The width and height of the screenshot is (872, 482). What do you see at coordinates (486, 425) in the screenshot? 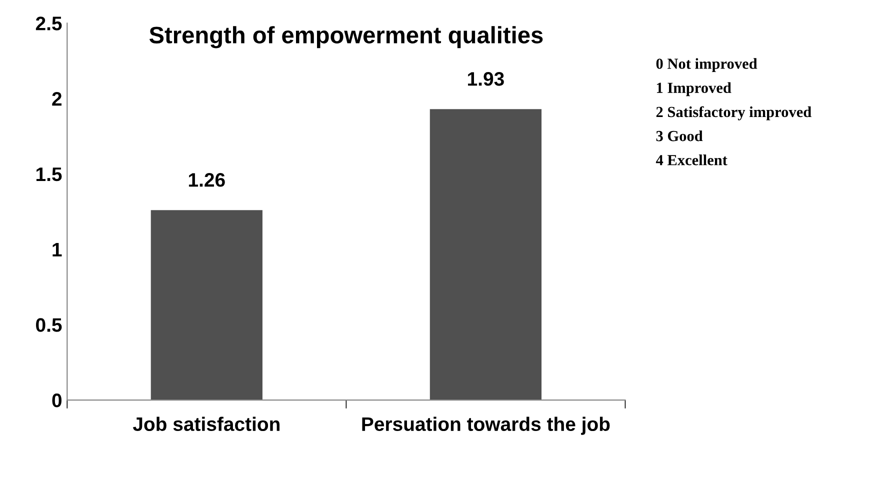
I see `x-tick-label: Persuation towards the job` at bounding box center [486, 425].